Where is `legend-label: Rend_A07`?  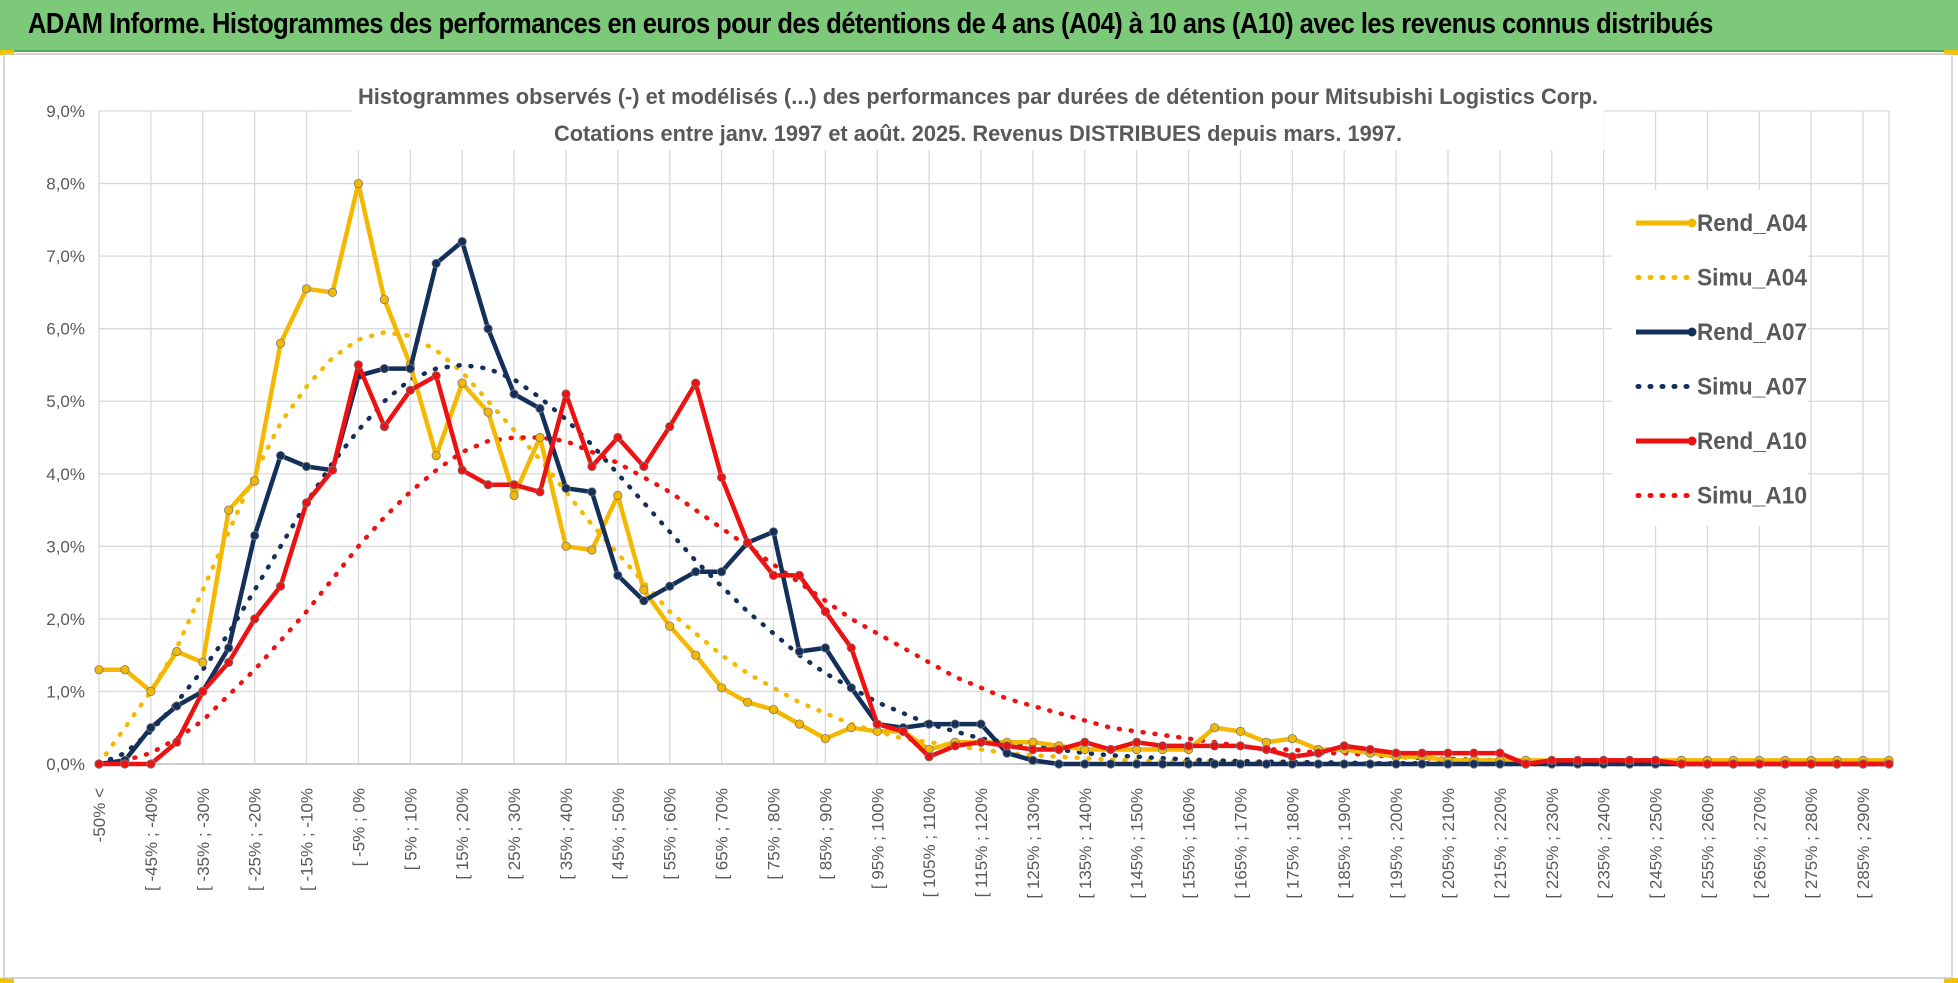
legend-label: Rend_A07 is located at coordinates (1752, 332).